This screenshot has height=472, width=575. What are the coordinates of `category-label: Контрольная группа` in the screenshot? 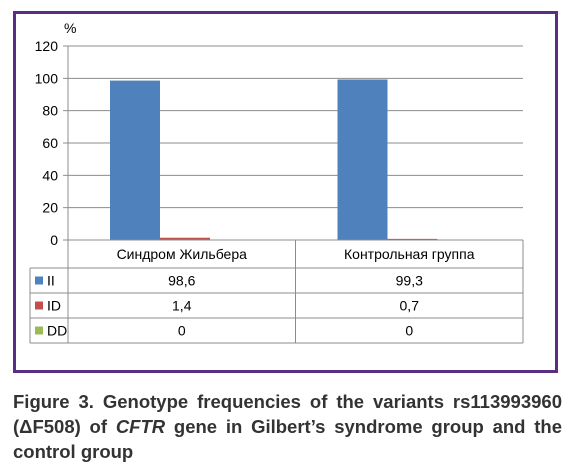 It's located at (409, 254).